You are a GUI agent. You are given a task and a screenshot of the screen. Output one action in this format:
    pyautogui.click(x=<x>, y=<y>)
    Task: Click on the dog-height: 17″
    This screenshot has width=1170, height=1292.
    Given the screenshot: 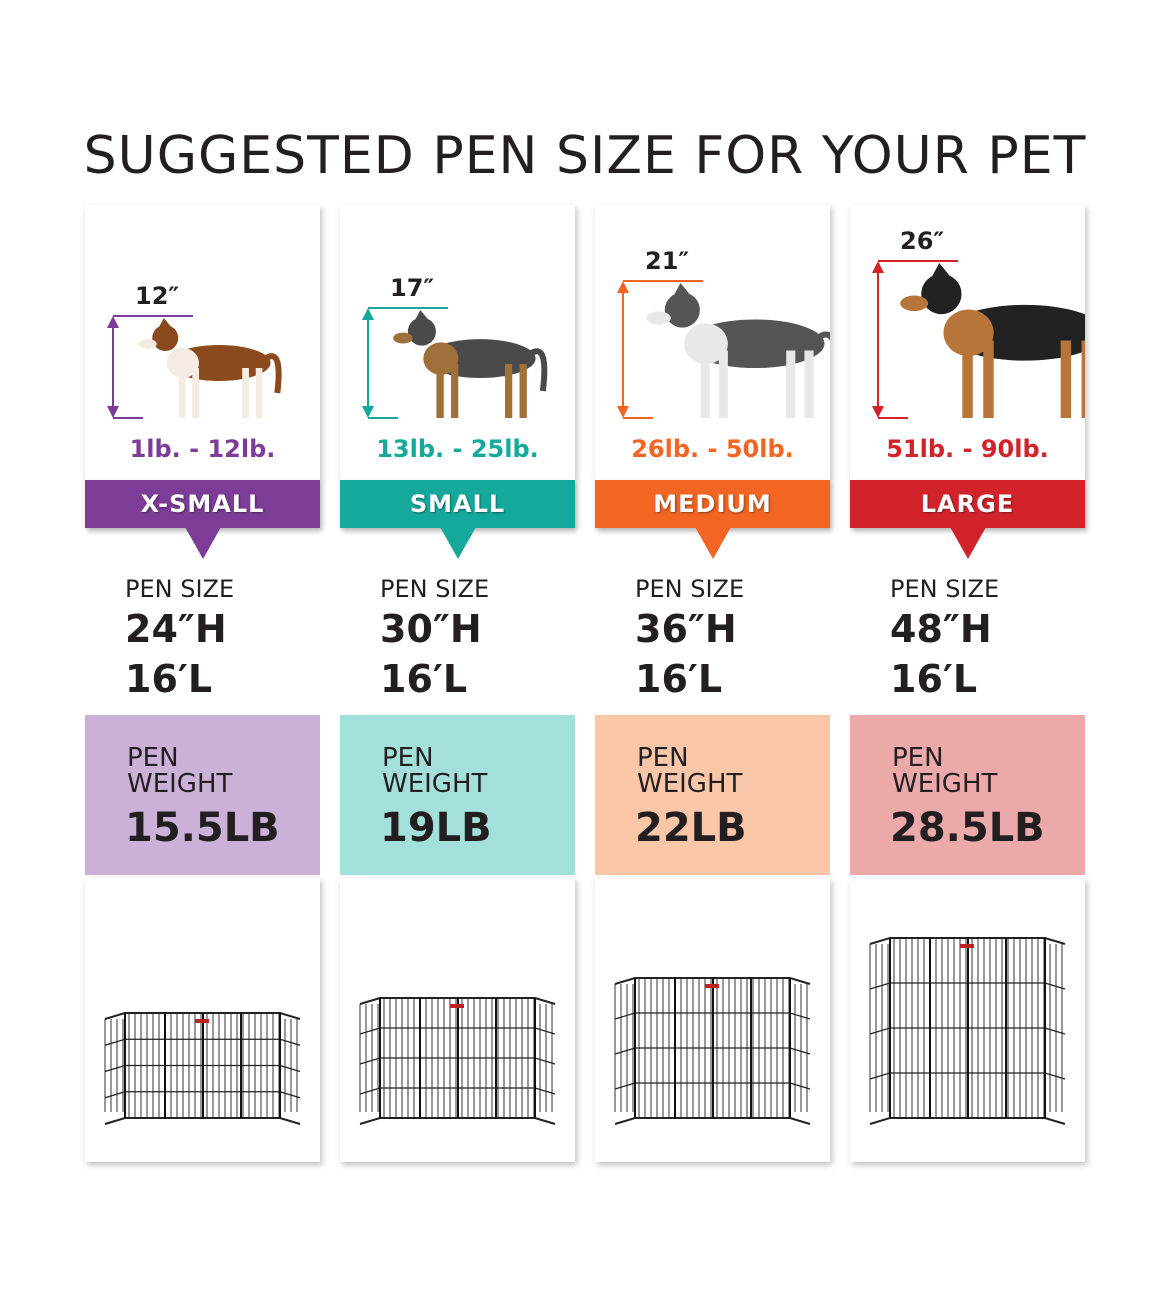 What is the action you would take?
    pyautogui.click(x=412, y=288)
    